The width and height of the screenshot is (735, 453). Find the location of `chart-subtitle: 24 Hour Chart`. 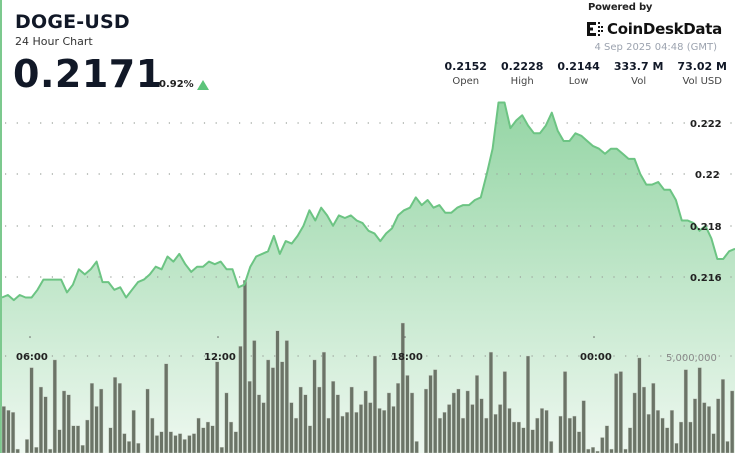

chart-subtitle: 24 Hour Chart is located at coordinates (54, 41).